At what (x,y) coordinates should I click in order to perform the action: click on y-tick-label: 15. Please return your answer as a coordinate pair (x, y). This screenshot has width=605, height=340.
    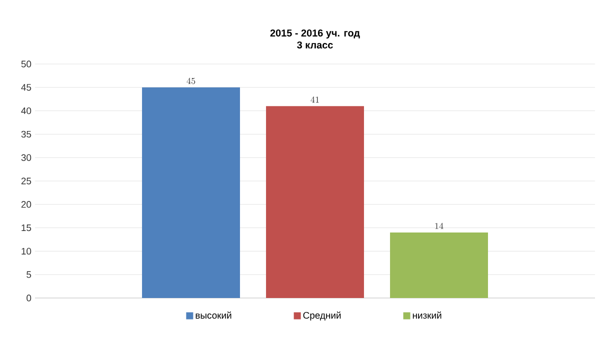
    Looking at the image, I should click on (27, 228).